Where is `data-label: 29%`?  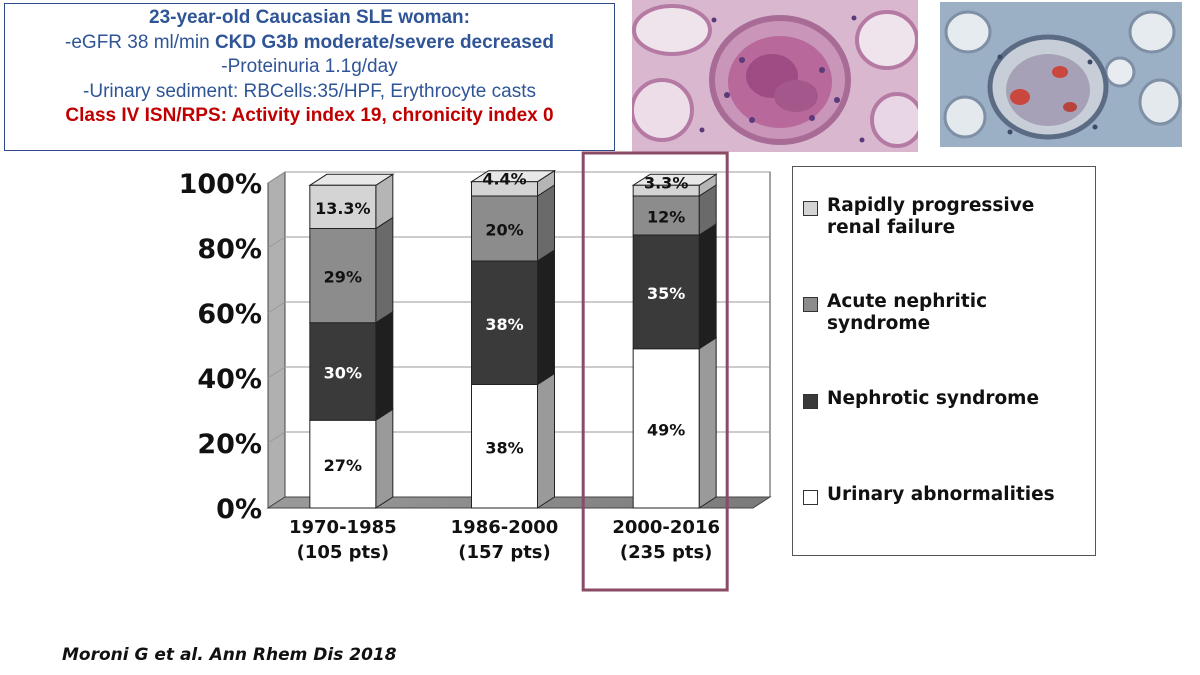 data-label: 29% is located at coordinates (343, 277).